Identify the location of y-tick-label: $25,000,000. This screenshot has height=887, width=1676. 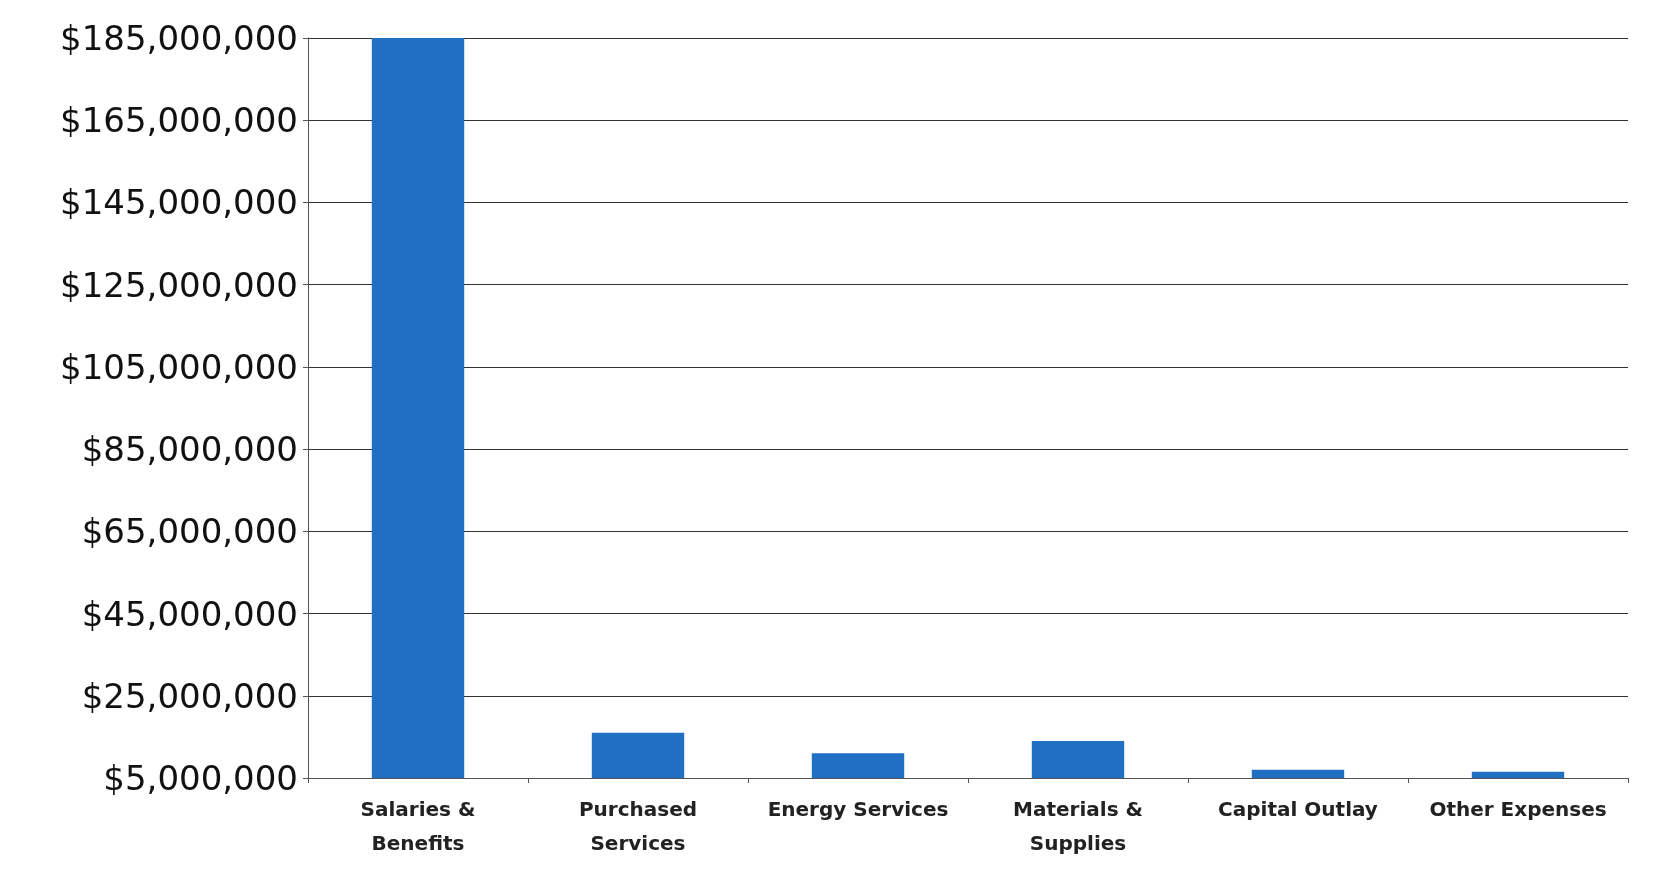
(189, 695).